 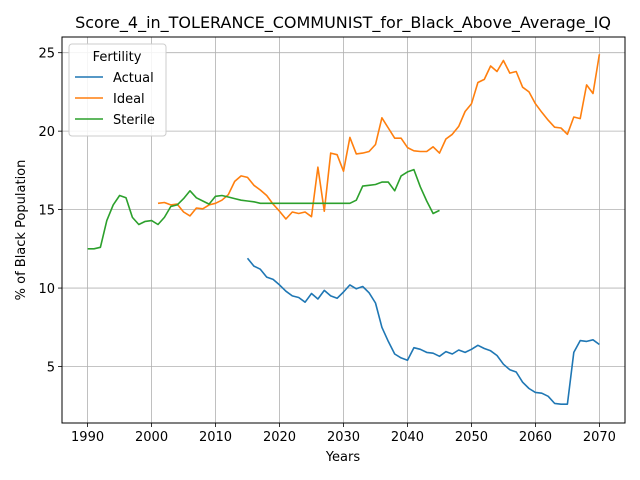 I want to click on legend-box, so click(x=117, y=90).